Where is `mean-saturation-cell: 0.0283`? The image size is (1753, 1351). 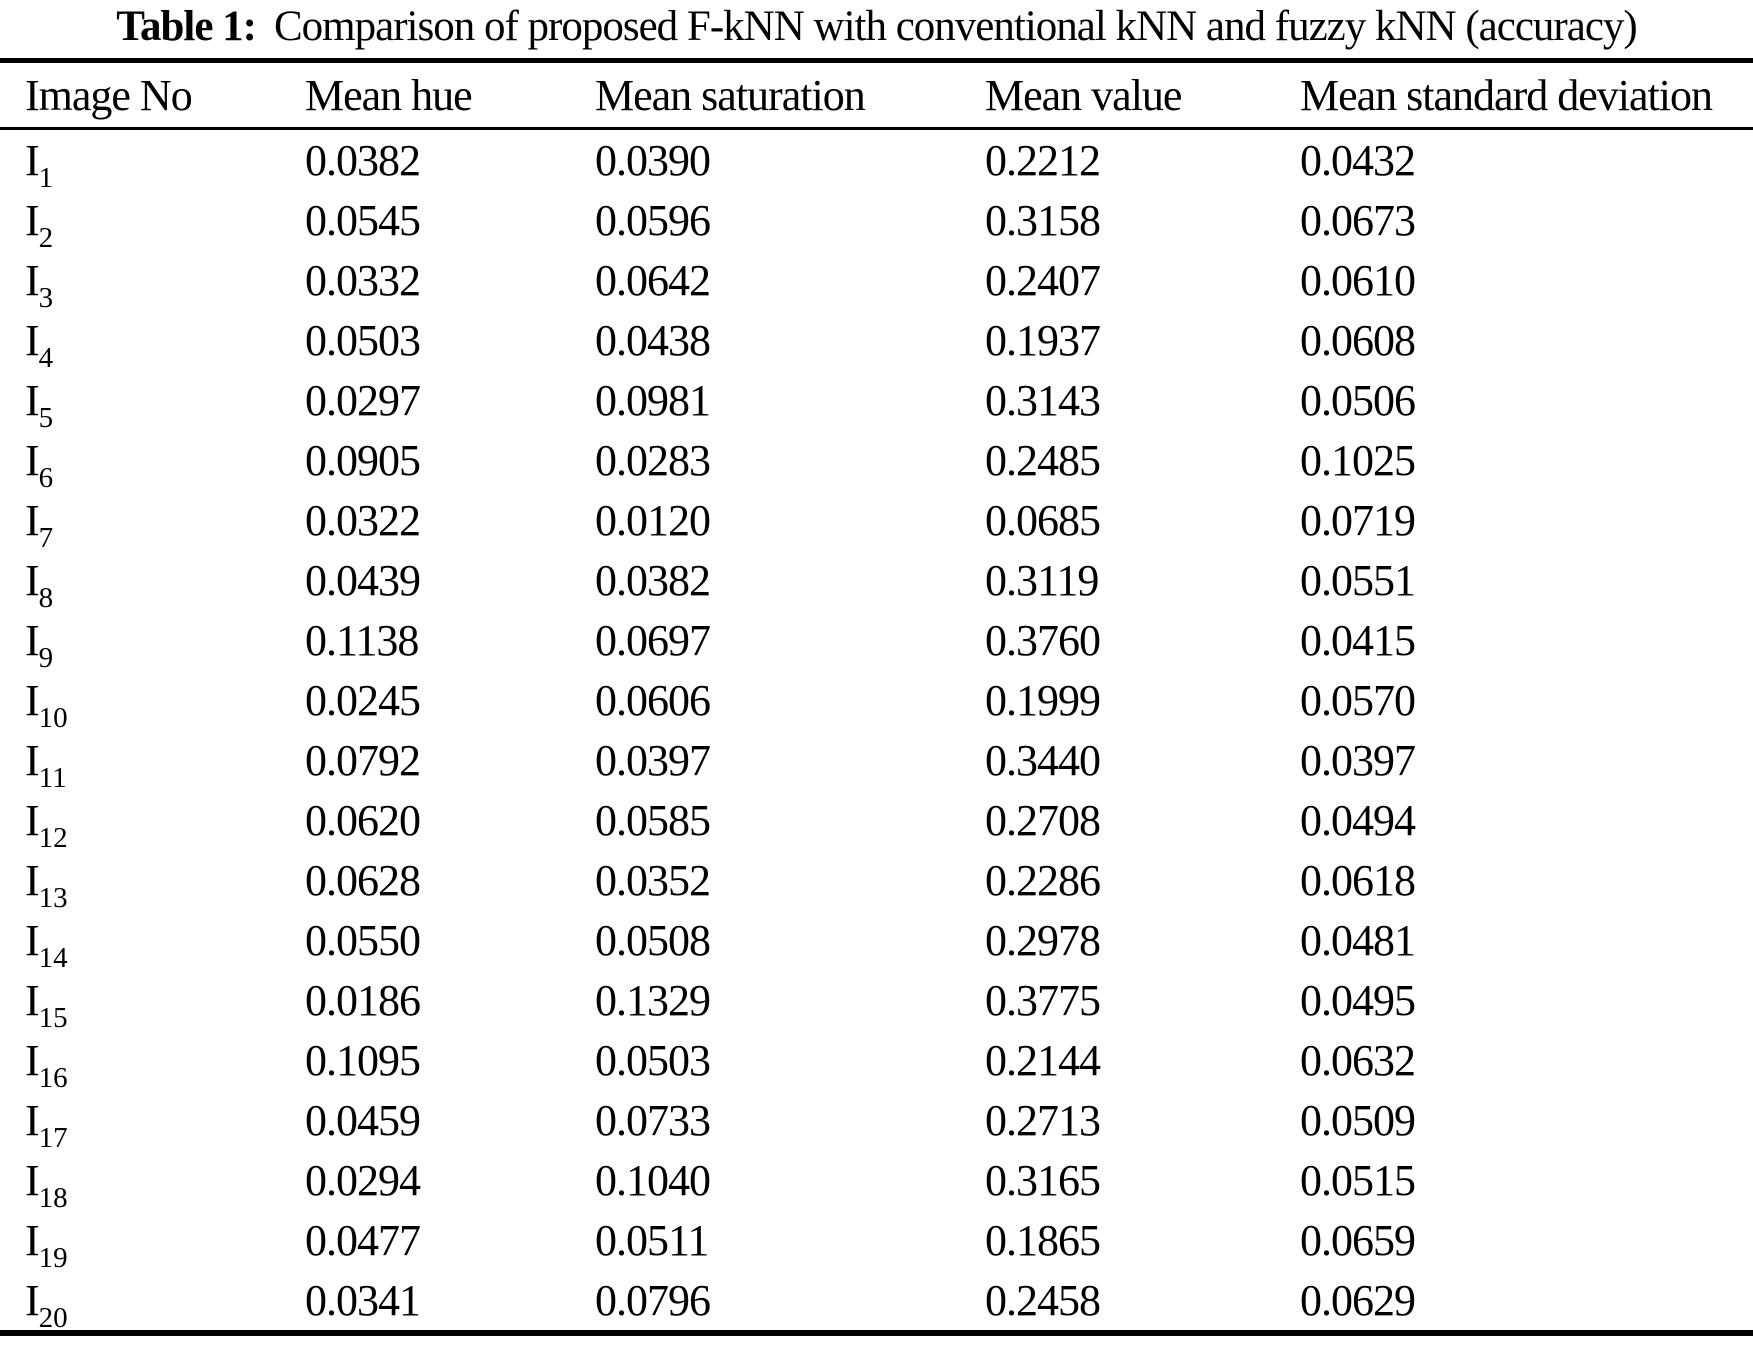
mean-saturation-cell: 0.0283 is located at coordinates (653, 460).